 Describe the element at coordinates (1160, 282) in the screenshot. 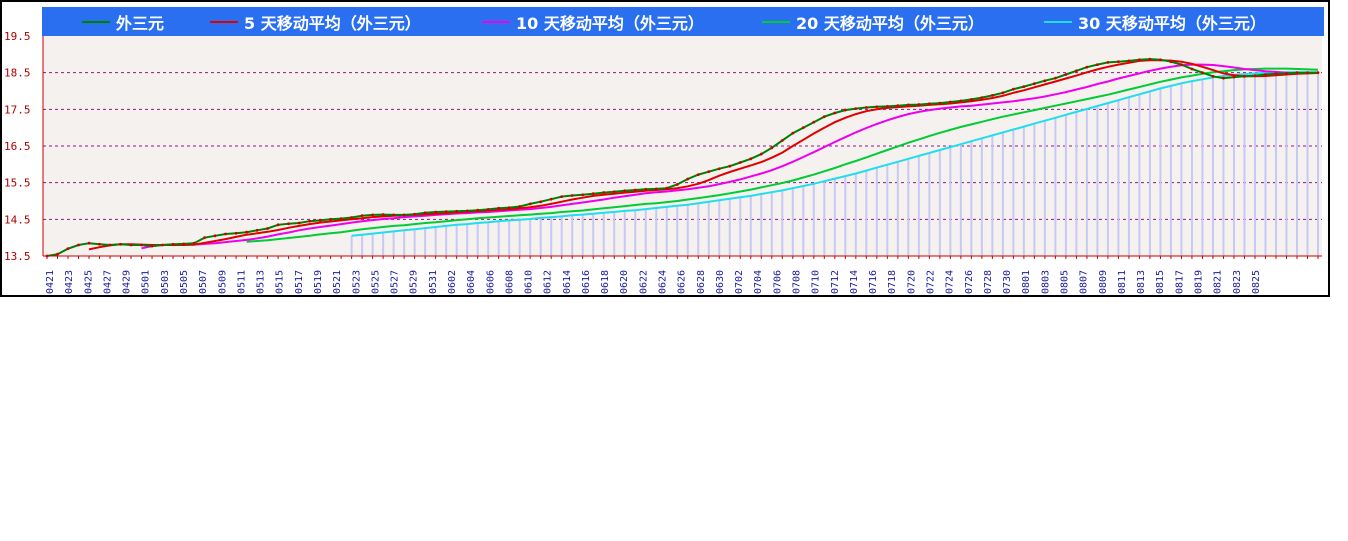

I see `x-tick-label: 0815` at that location.